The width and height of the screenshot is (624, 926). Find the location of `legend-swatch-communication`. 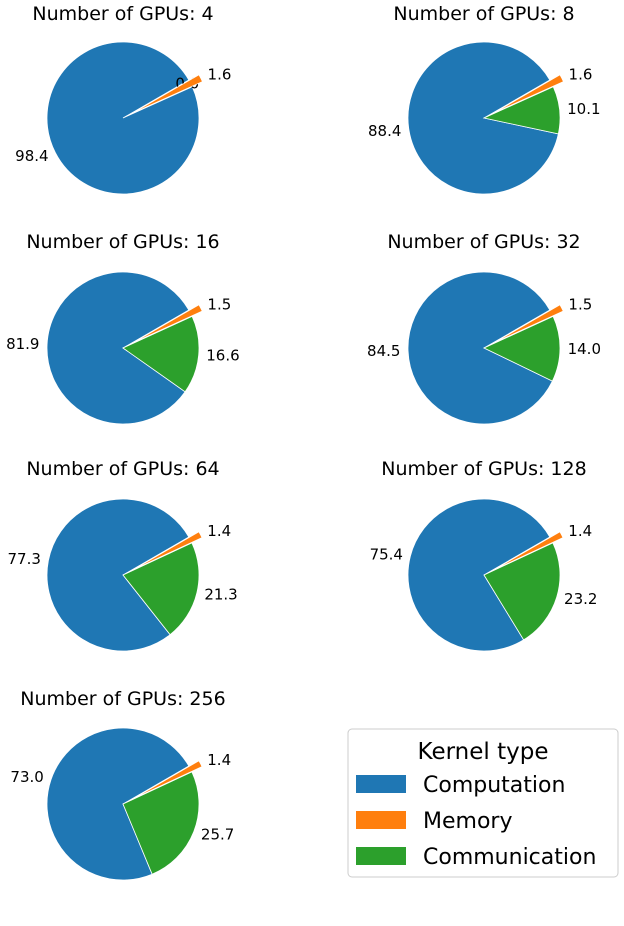

legend-swatch-communication is located at coordinates (381, 856).